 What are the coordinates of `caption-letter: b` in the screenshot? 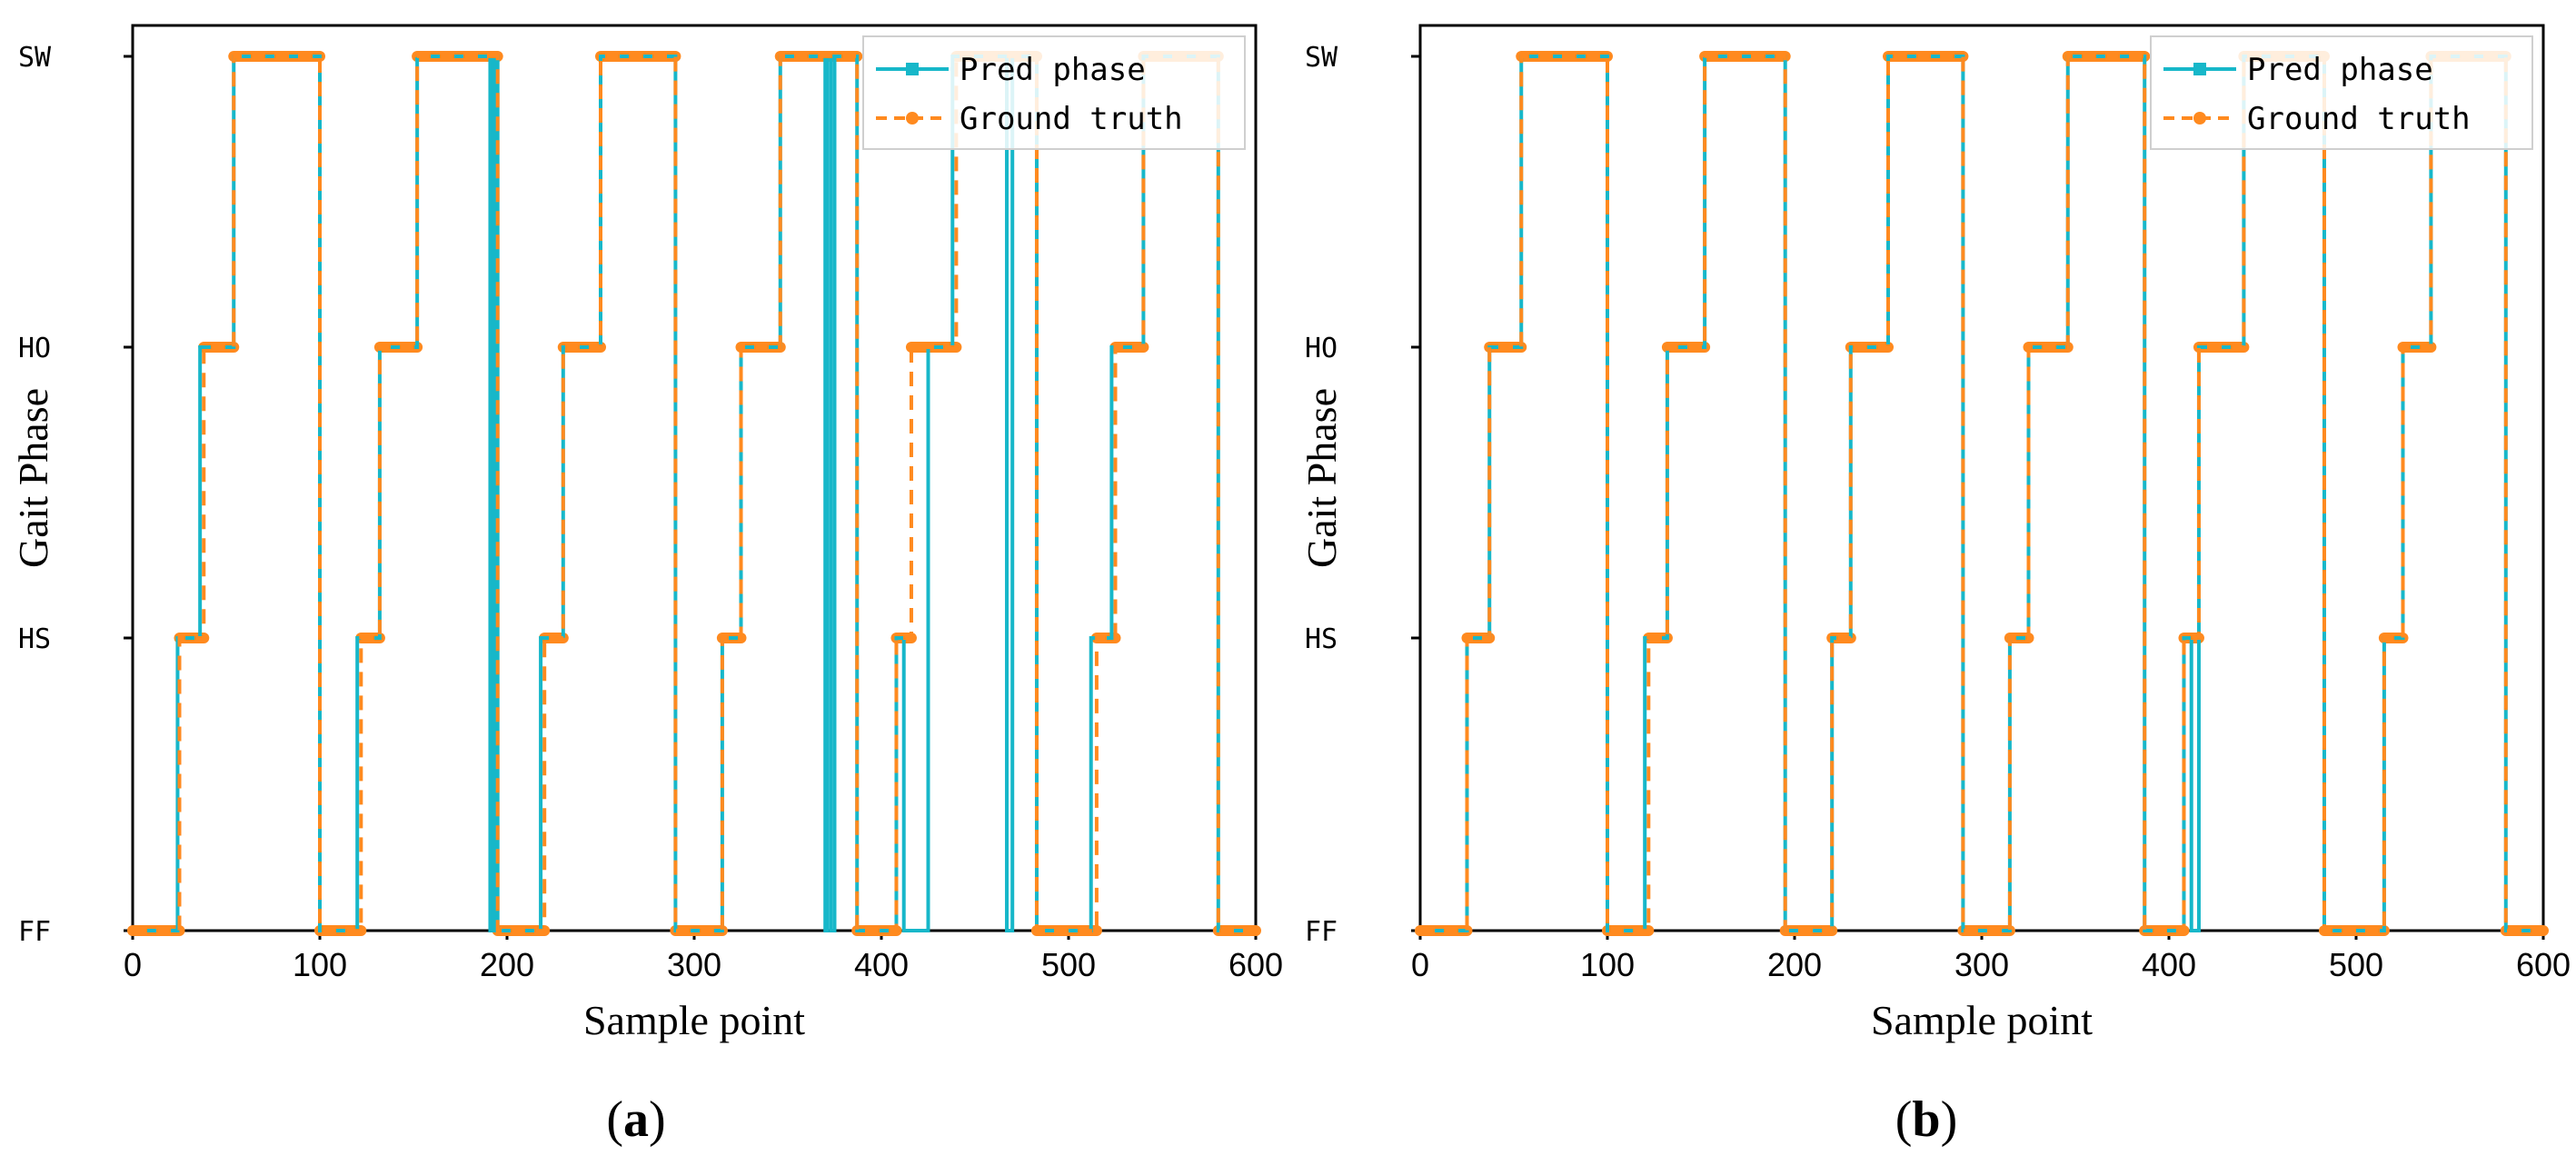 It's located at (1926, 1119).